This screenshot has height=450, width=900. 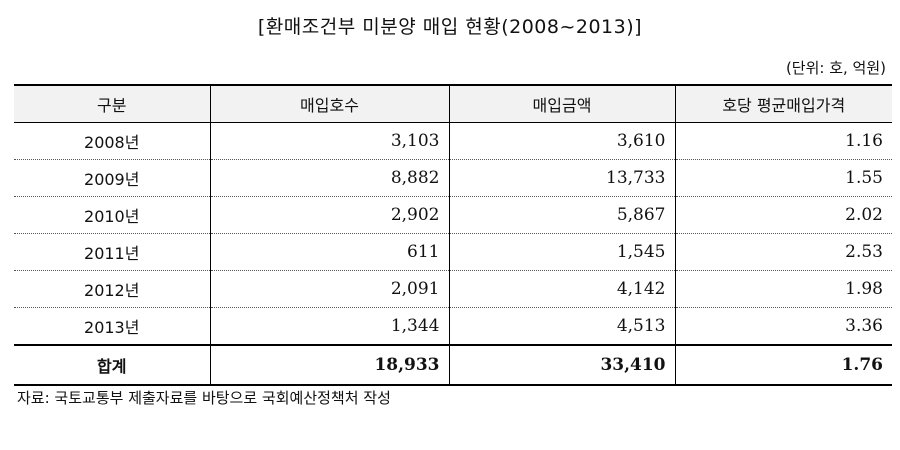 What do you see at coordinates (112, 326) in the screenshot?
I see `row-year: 2013년` at bounding box center [112, 326].